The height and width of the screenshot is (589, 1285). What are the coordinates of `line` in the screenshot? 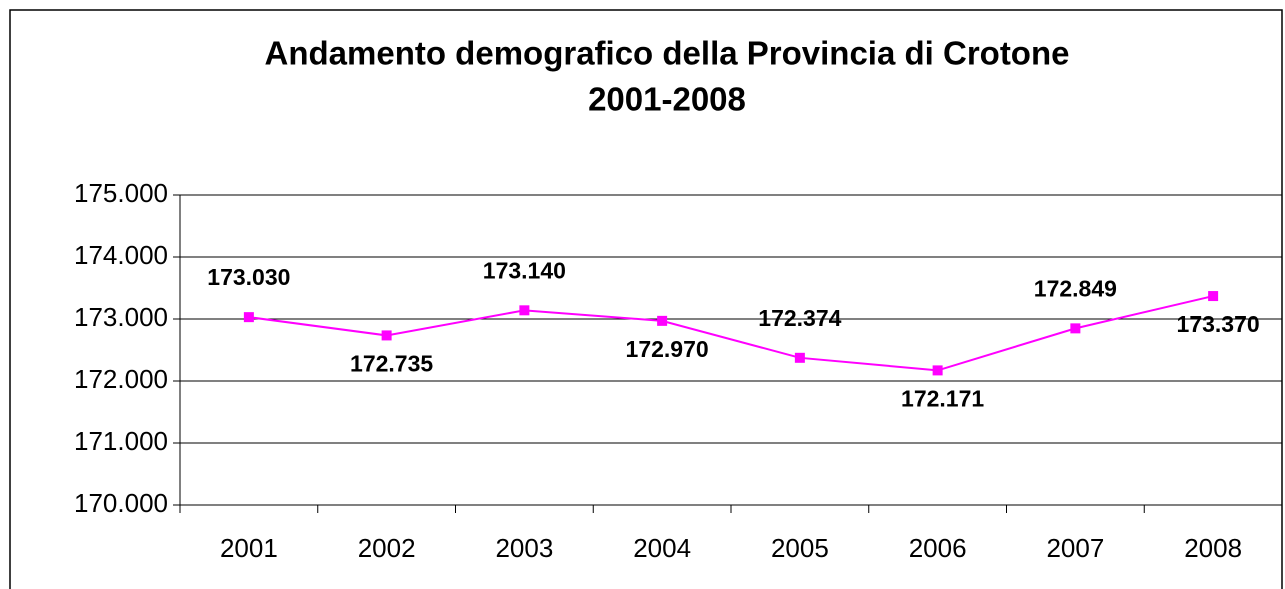 It's located at (731, 333).